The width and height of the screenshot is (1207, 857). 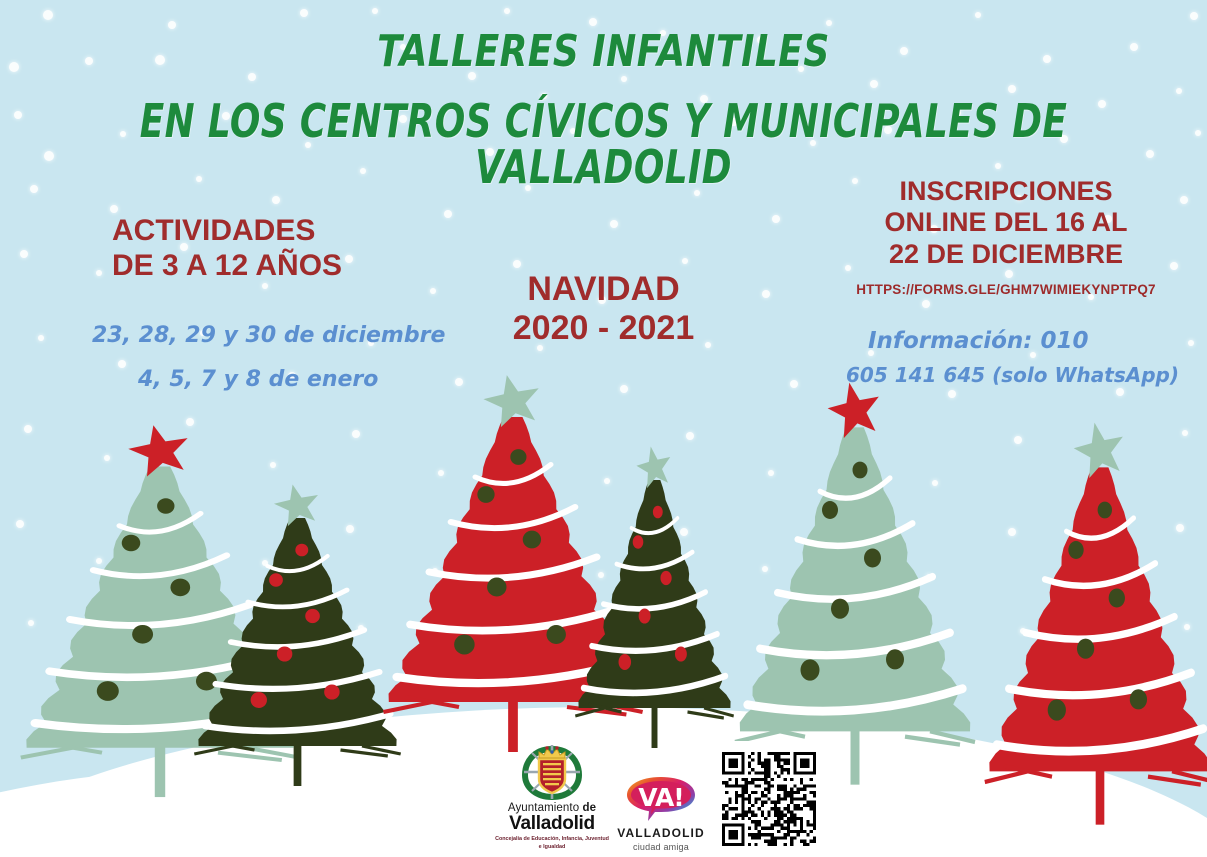 I want to click on title-line-1: TALLERES INFANTILES, so click(x=603, y=51).